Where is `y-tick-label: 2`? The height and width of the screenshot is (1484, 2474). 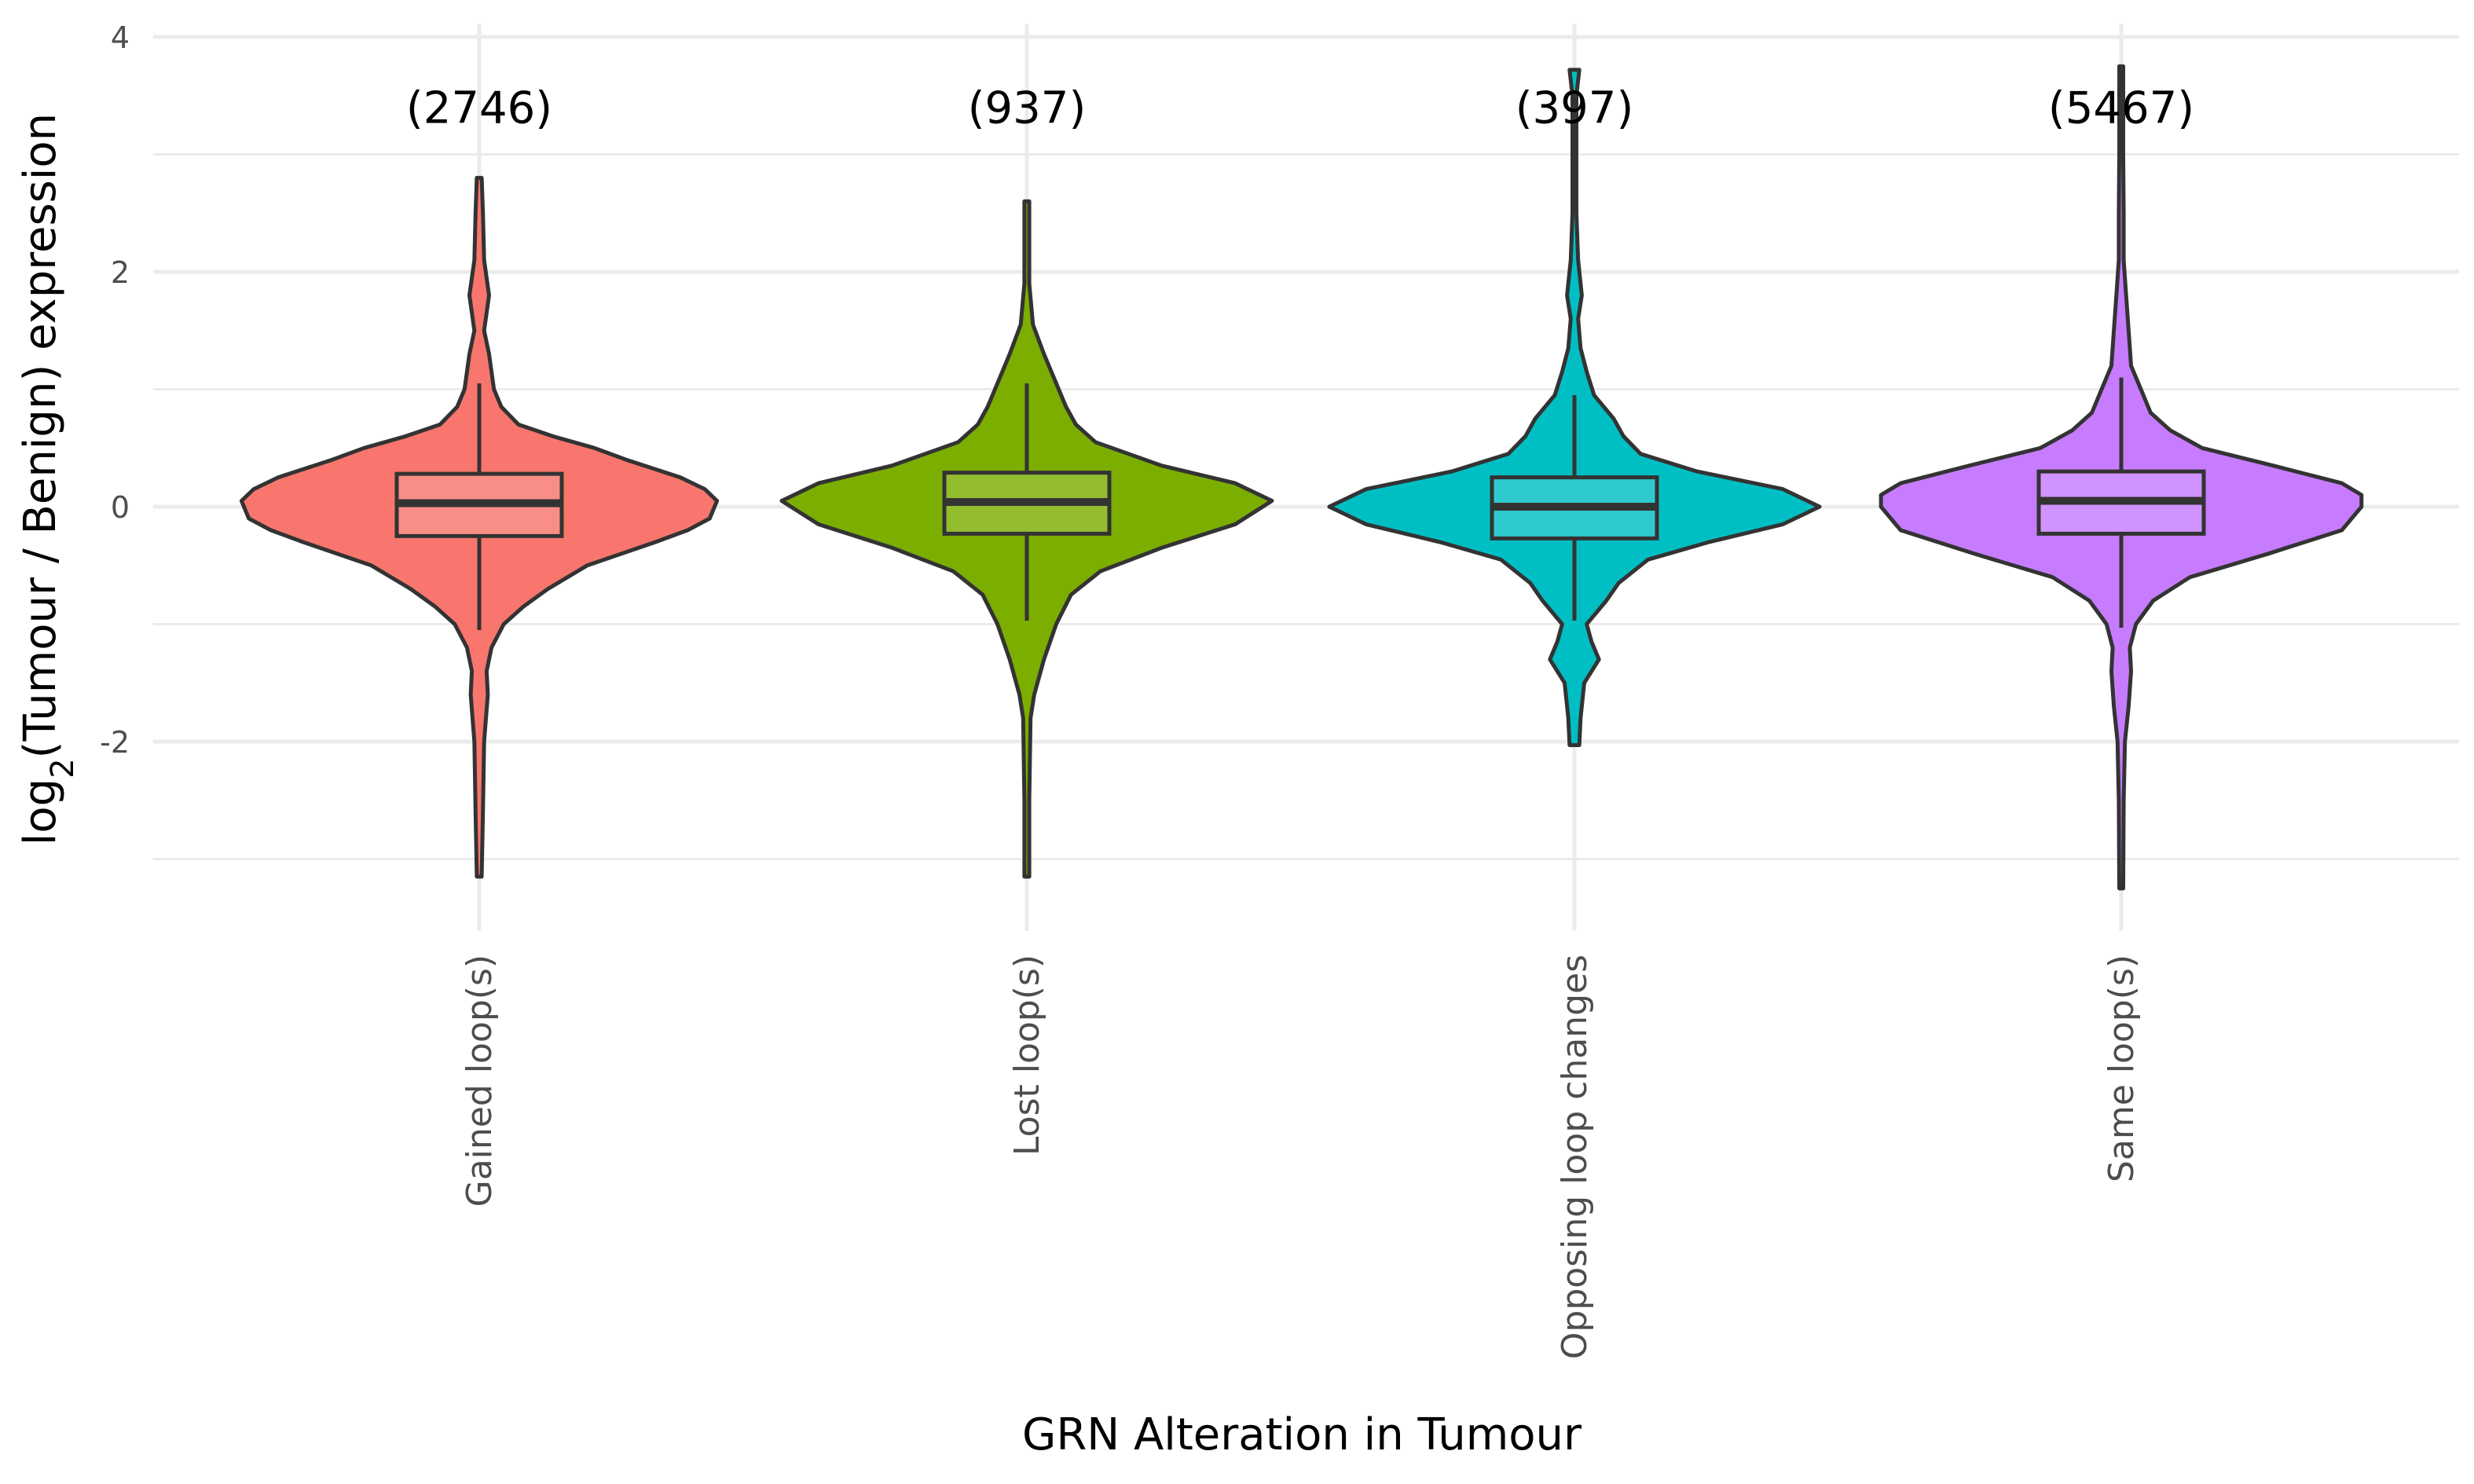 y-tick-label: 2 is located at coordinates (121, 272).